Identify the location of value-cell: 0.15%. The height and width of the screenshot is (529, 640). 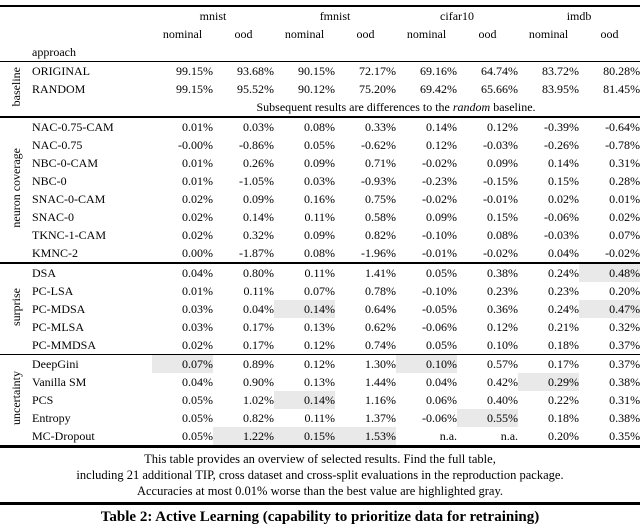
(305, 436).